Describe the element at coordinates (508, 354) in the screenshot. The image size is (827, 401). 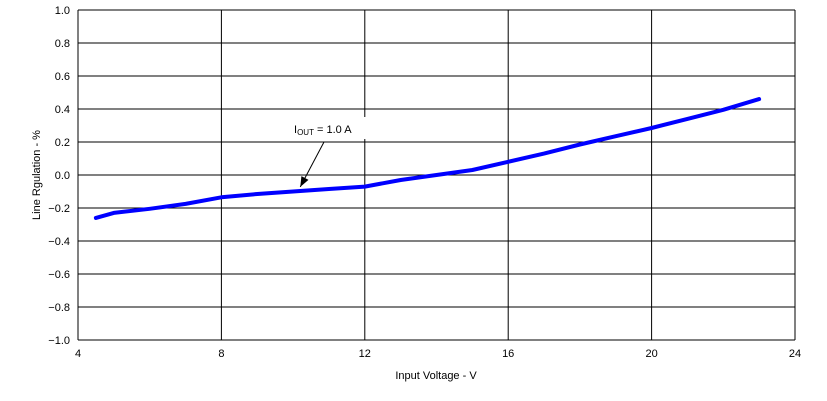
I see `x-tick-label: 16` at that location.